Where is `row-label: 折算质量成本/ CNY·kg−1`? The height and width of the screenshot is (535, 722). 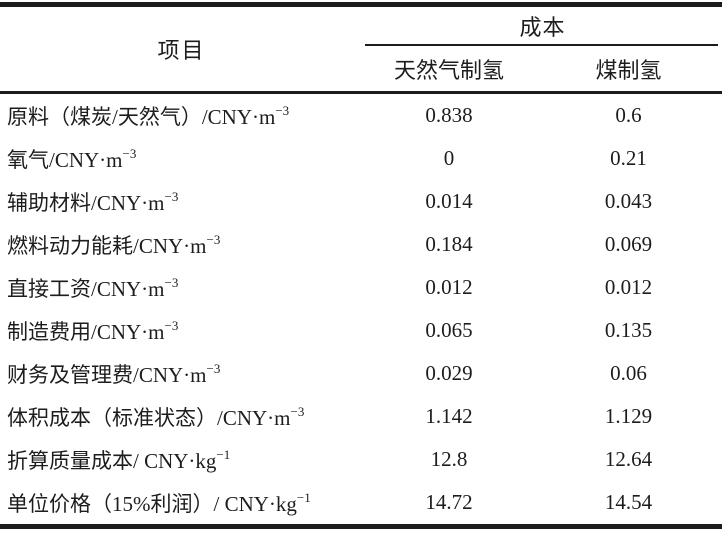
row-label: 折算质量成本/ CNY·kg−1 is located at coordinates (181, 460).